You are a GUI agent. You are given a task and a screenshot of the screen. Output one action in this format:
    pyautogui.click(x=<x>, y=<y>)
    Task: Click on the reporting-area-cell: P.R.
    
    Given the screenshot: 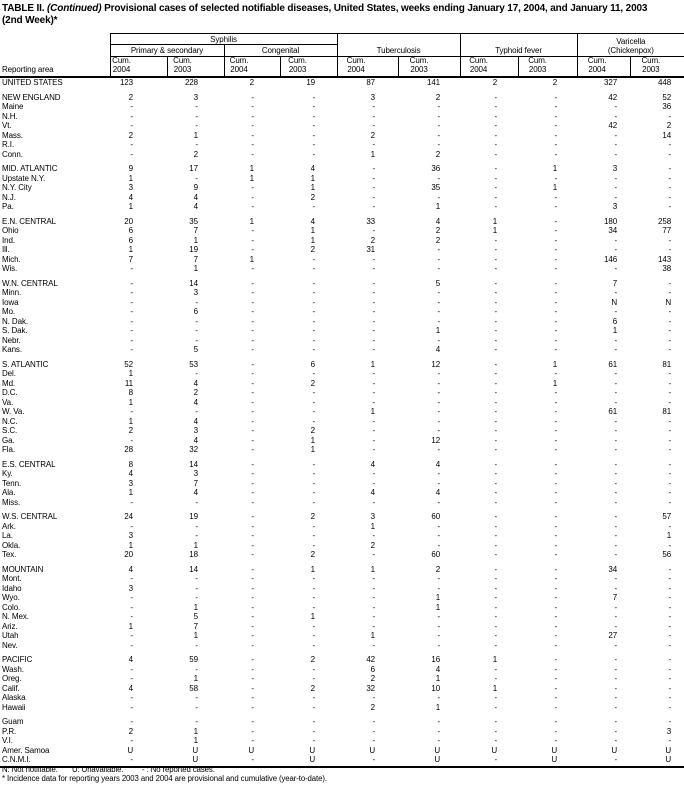 What is the action you would take?
    pyautogui.click(x=9, y=731)
    